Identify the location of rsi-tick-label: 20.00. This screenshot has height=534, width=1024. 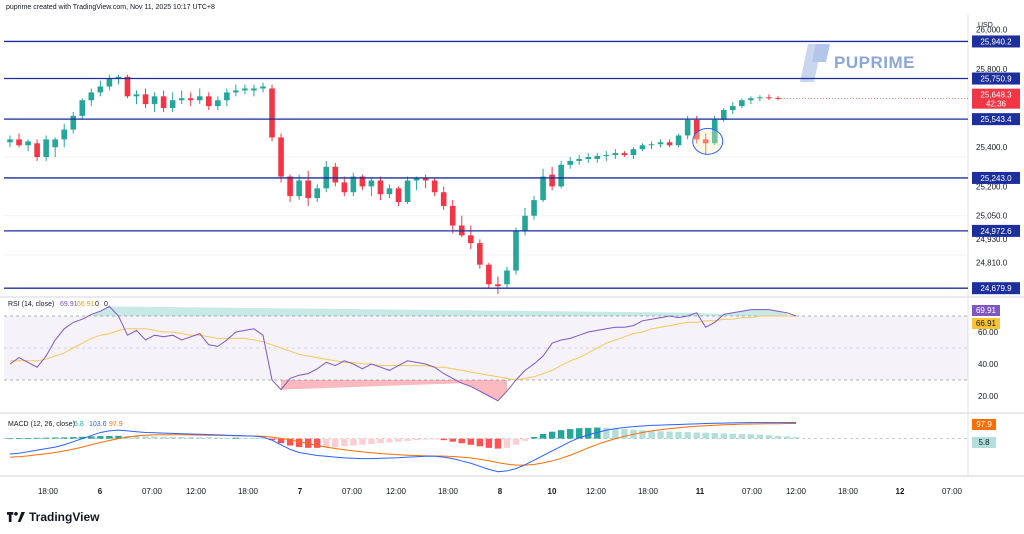
(988, 396).